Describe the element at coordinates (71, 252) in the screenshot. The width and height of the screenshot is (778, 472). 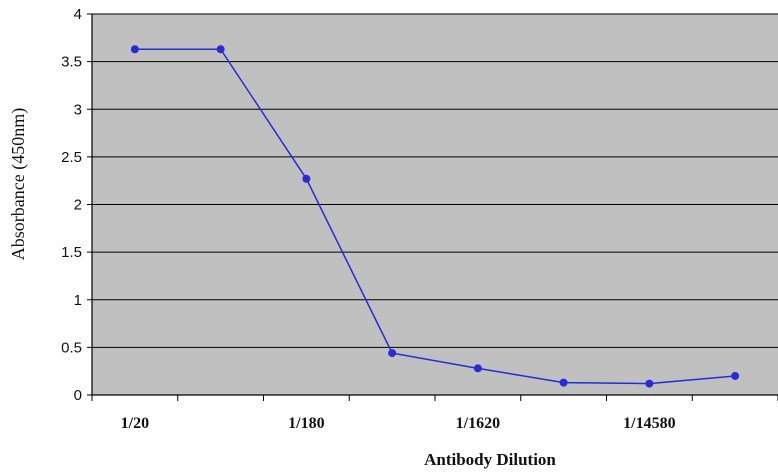
I see `y-tick-label: 1.5` at that location.